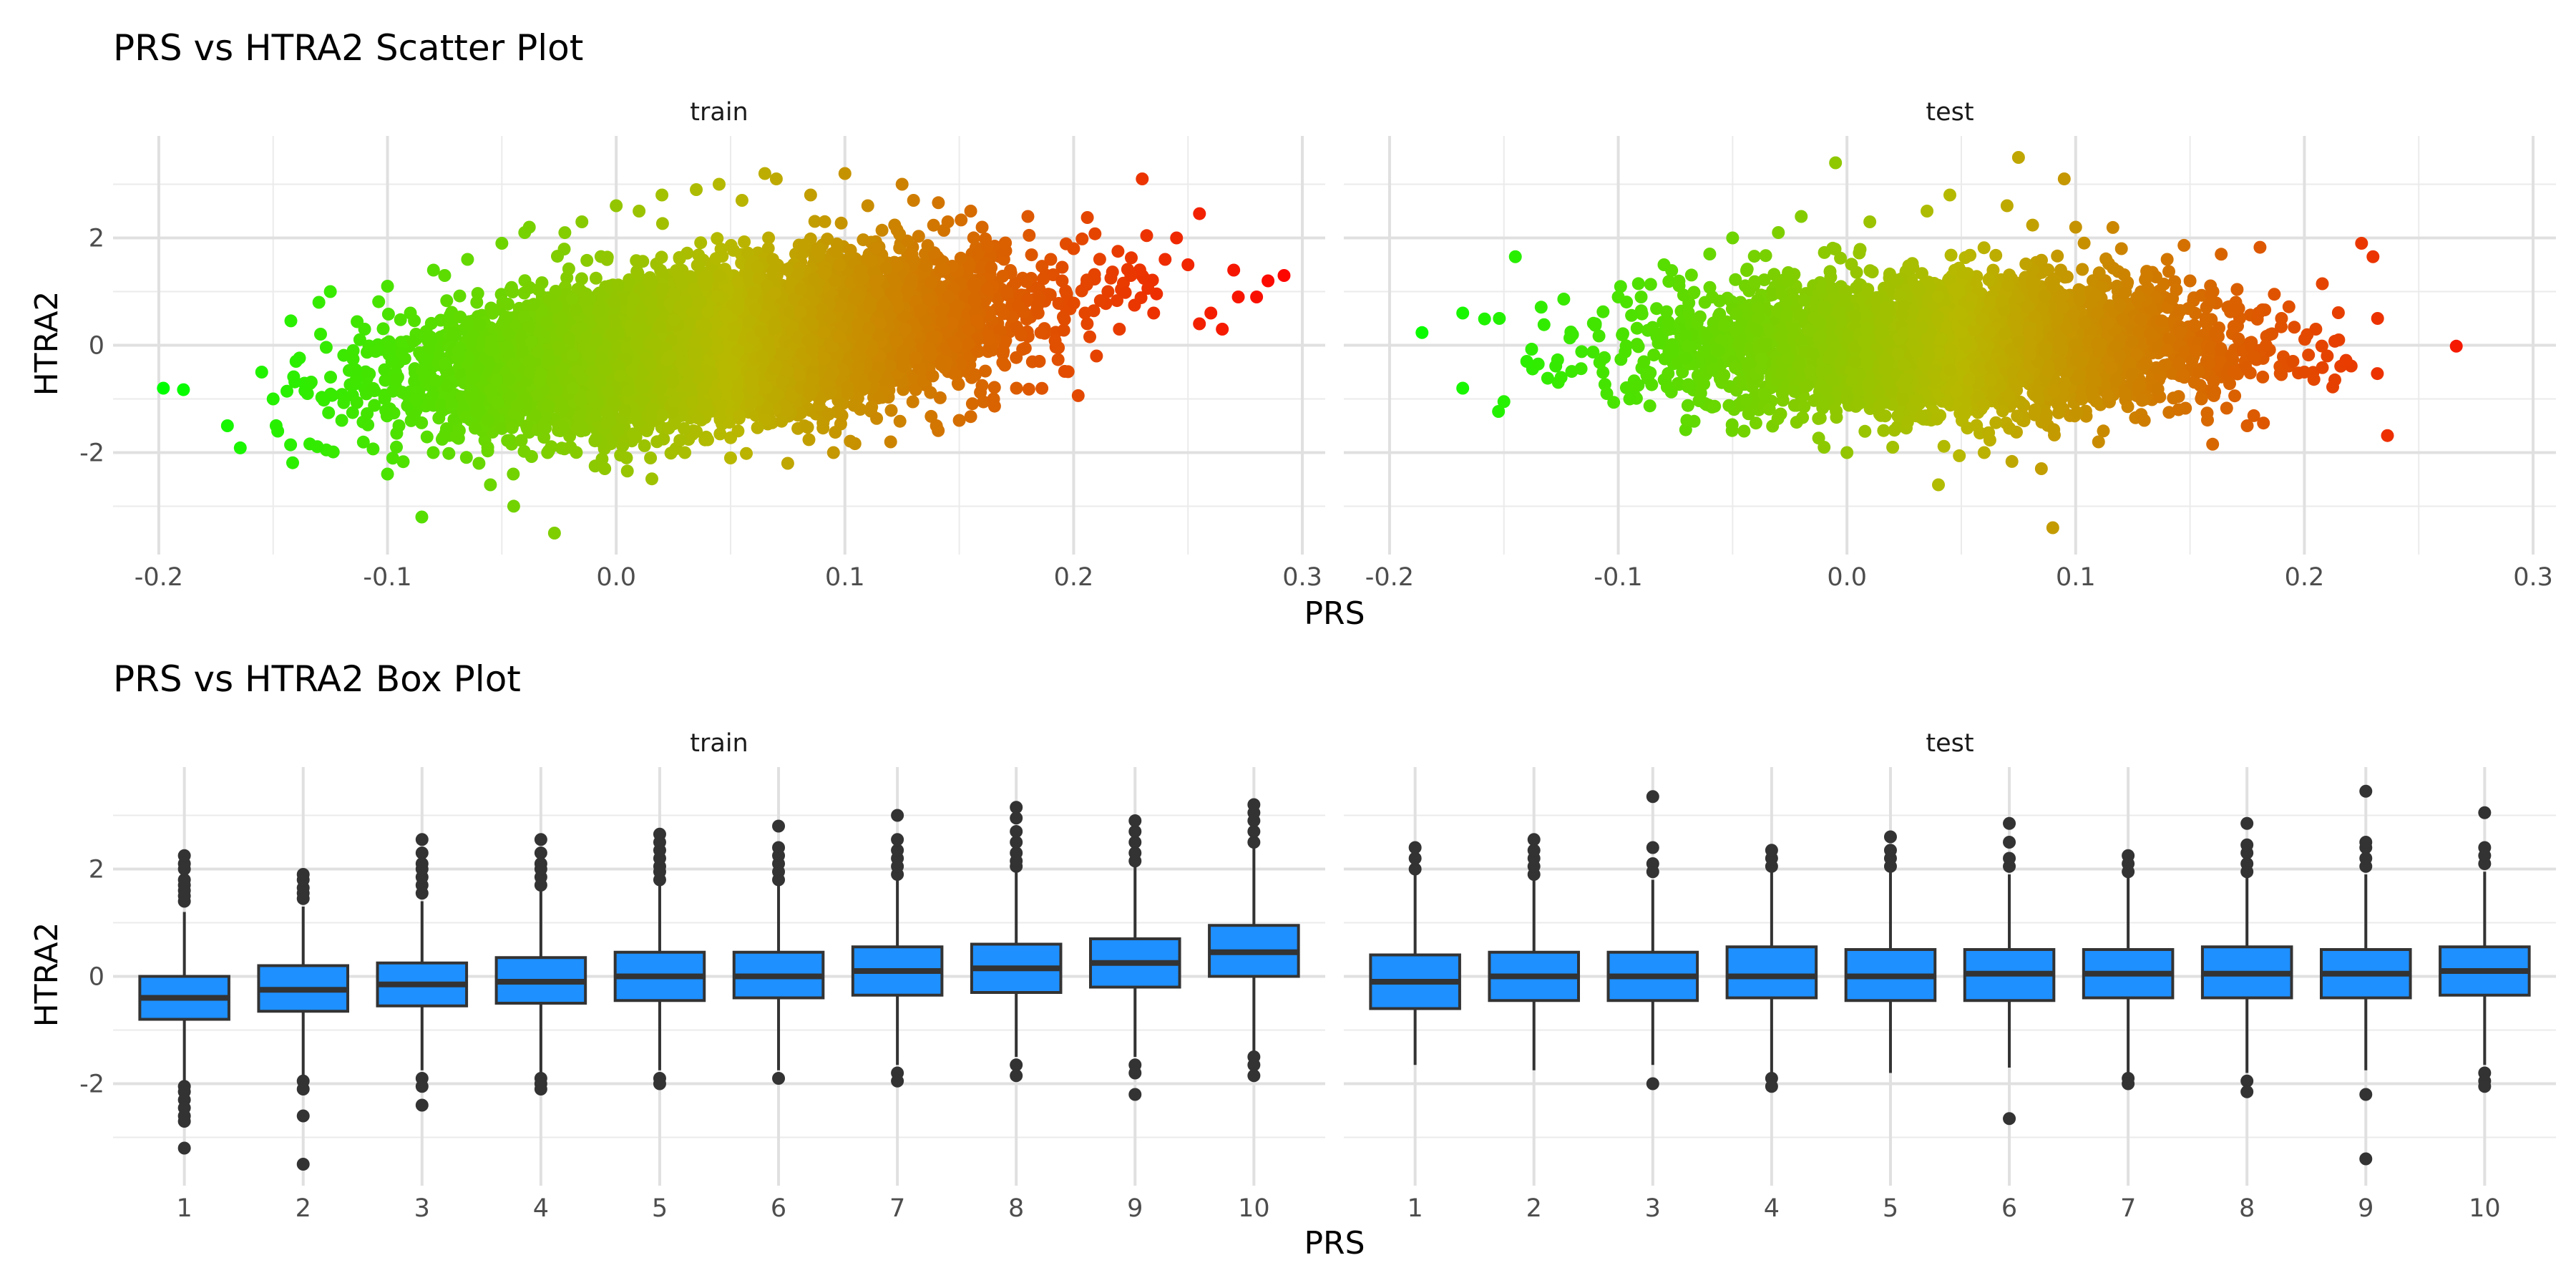 This screenshot has height=1288, width=2576. Describe the element at coordinates (1950, 112) in the screenshot. I see `scatter-strip-test: test` at that location.